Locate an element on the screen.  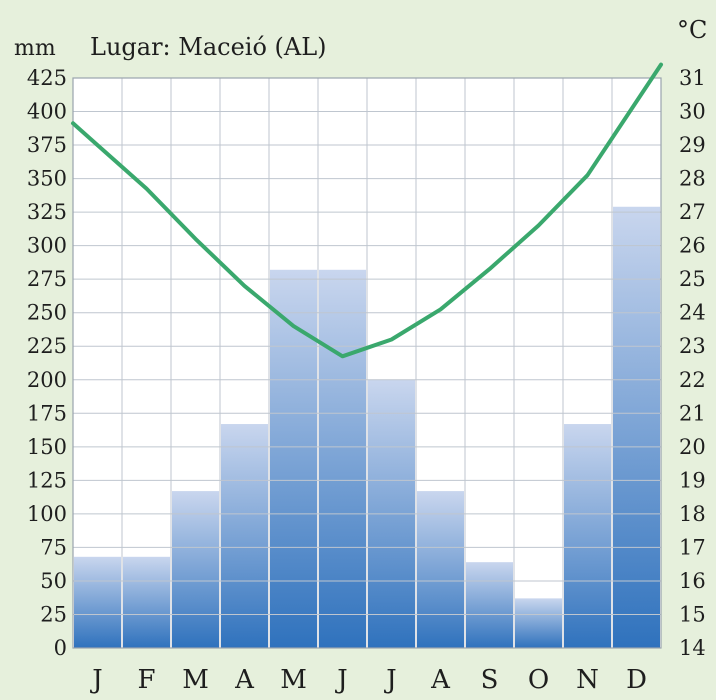
left-tick-label: 50 is located at coordinates (53, 581).